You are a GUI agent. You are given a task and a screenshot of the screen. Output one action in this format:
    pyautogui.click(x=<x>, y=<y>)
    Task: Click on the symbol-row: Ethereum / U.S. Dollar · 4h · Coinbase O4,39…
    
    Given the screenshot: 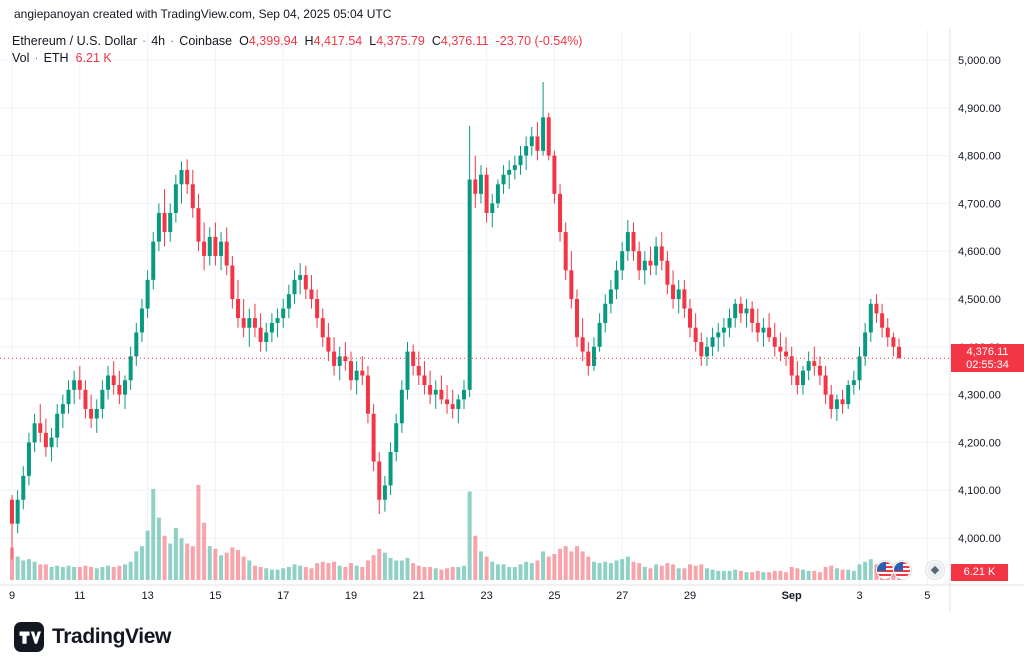 What is the action you would take?
    pyautogui.click(x=297, y=40)
    